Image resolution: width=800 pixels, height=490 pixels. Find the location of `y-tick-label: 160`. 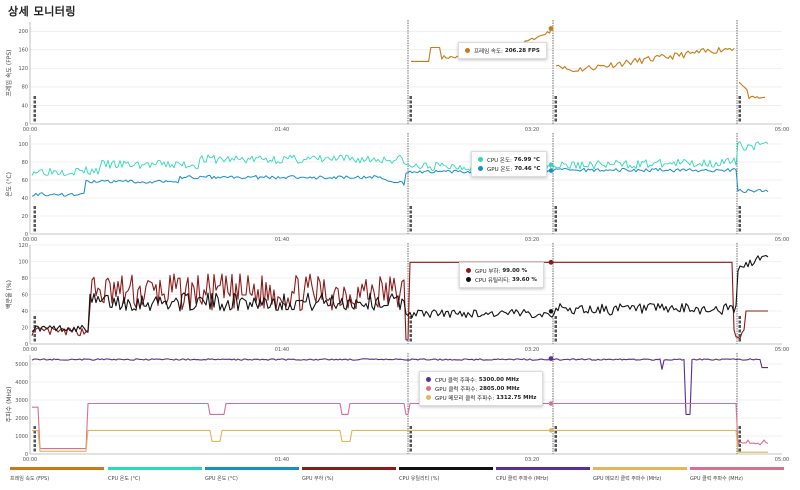

y-tick-label: 160 is located at coordinates (23, 51).